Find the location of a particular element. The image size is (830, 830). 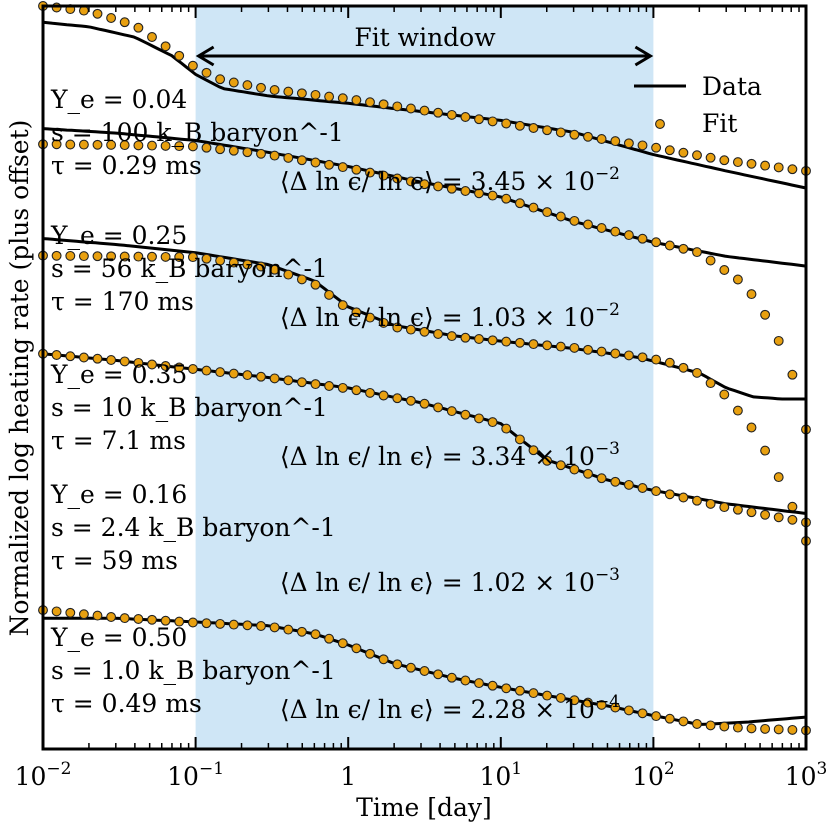

metric-text: ⟨Δ ln ϵ/ ln ϵ⟩ = 1.02 × 10 is located at coordinates (437, 582).